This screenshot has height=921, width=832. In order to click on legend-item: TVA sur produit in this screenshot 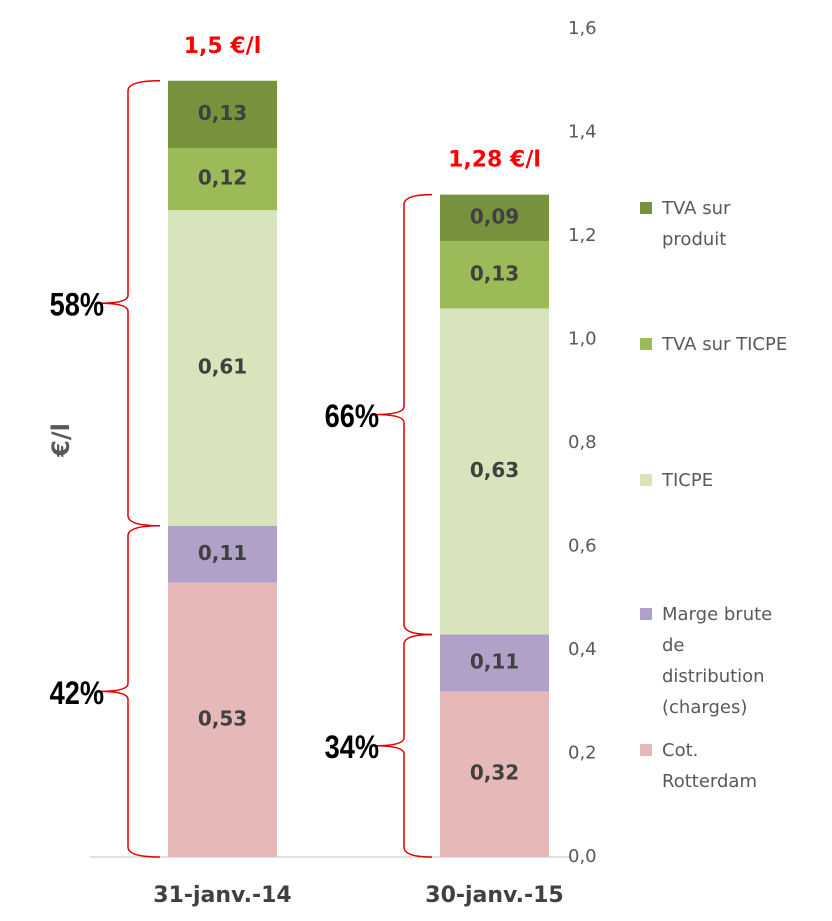, I will do `click(716, 224)`.